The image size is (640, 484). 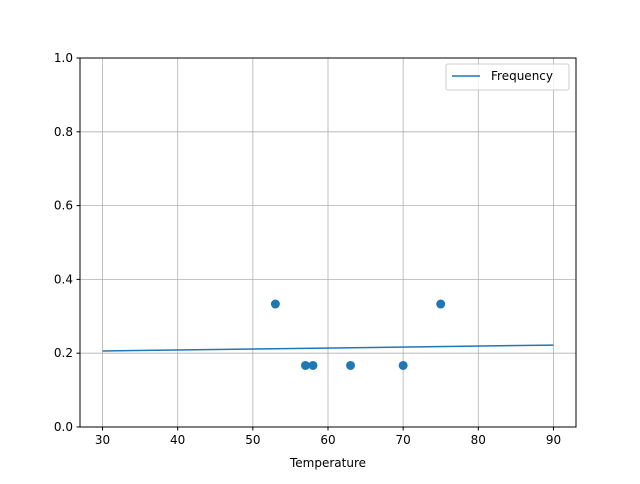 I want to click on y-tick-label: 0.6, so click(x=63, y=206).